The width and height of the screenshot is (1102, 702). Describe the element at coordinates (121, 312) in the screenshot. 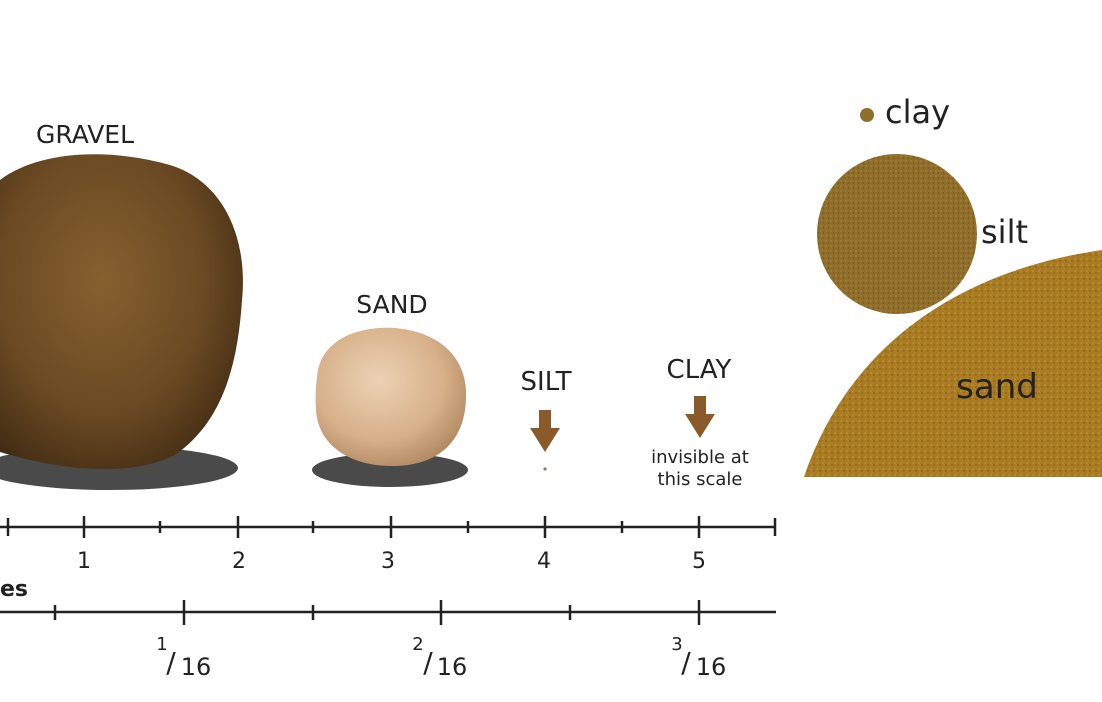

I see `gravel-particle` at that location.